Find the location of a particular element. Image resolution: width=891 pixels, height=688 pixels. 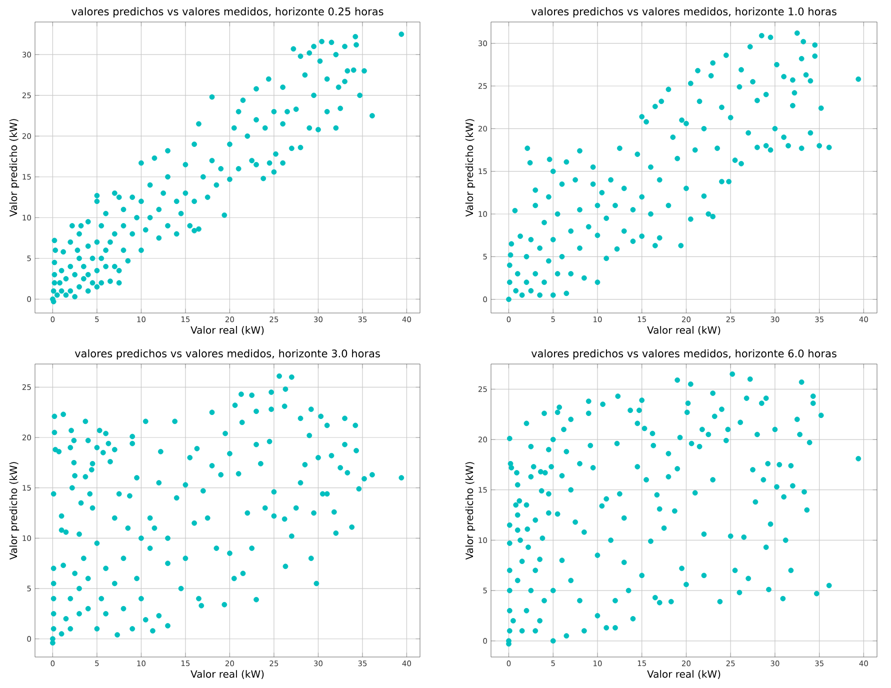

chart-title: valores predichos vs valores medidos, horizonte 6.0 horas is located at coordinates (683, 354).